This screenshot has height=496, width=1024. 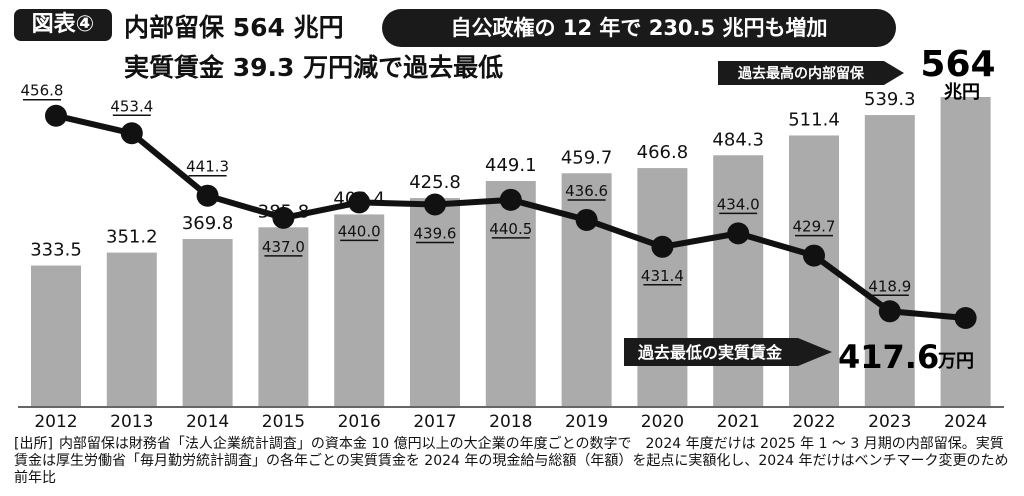 I want to click on max-reserve-callout-label: 過去最高の内部留保, so click(x=801, y=73).